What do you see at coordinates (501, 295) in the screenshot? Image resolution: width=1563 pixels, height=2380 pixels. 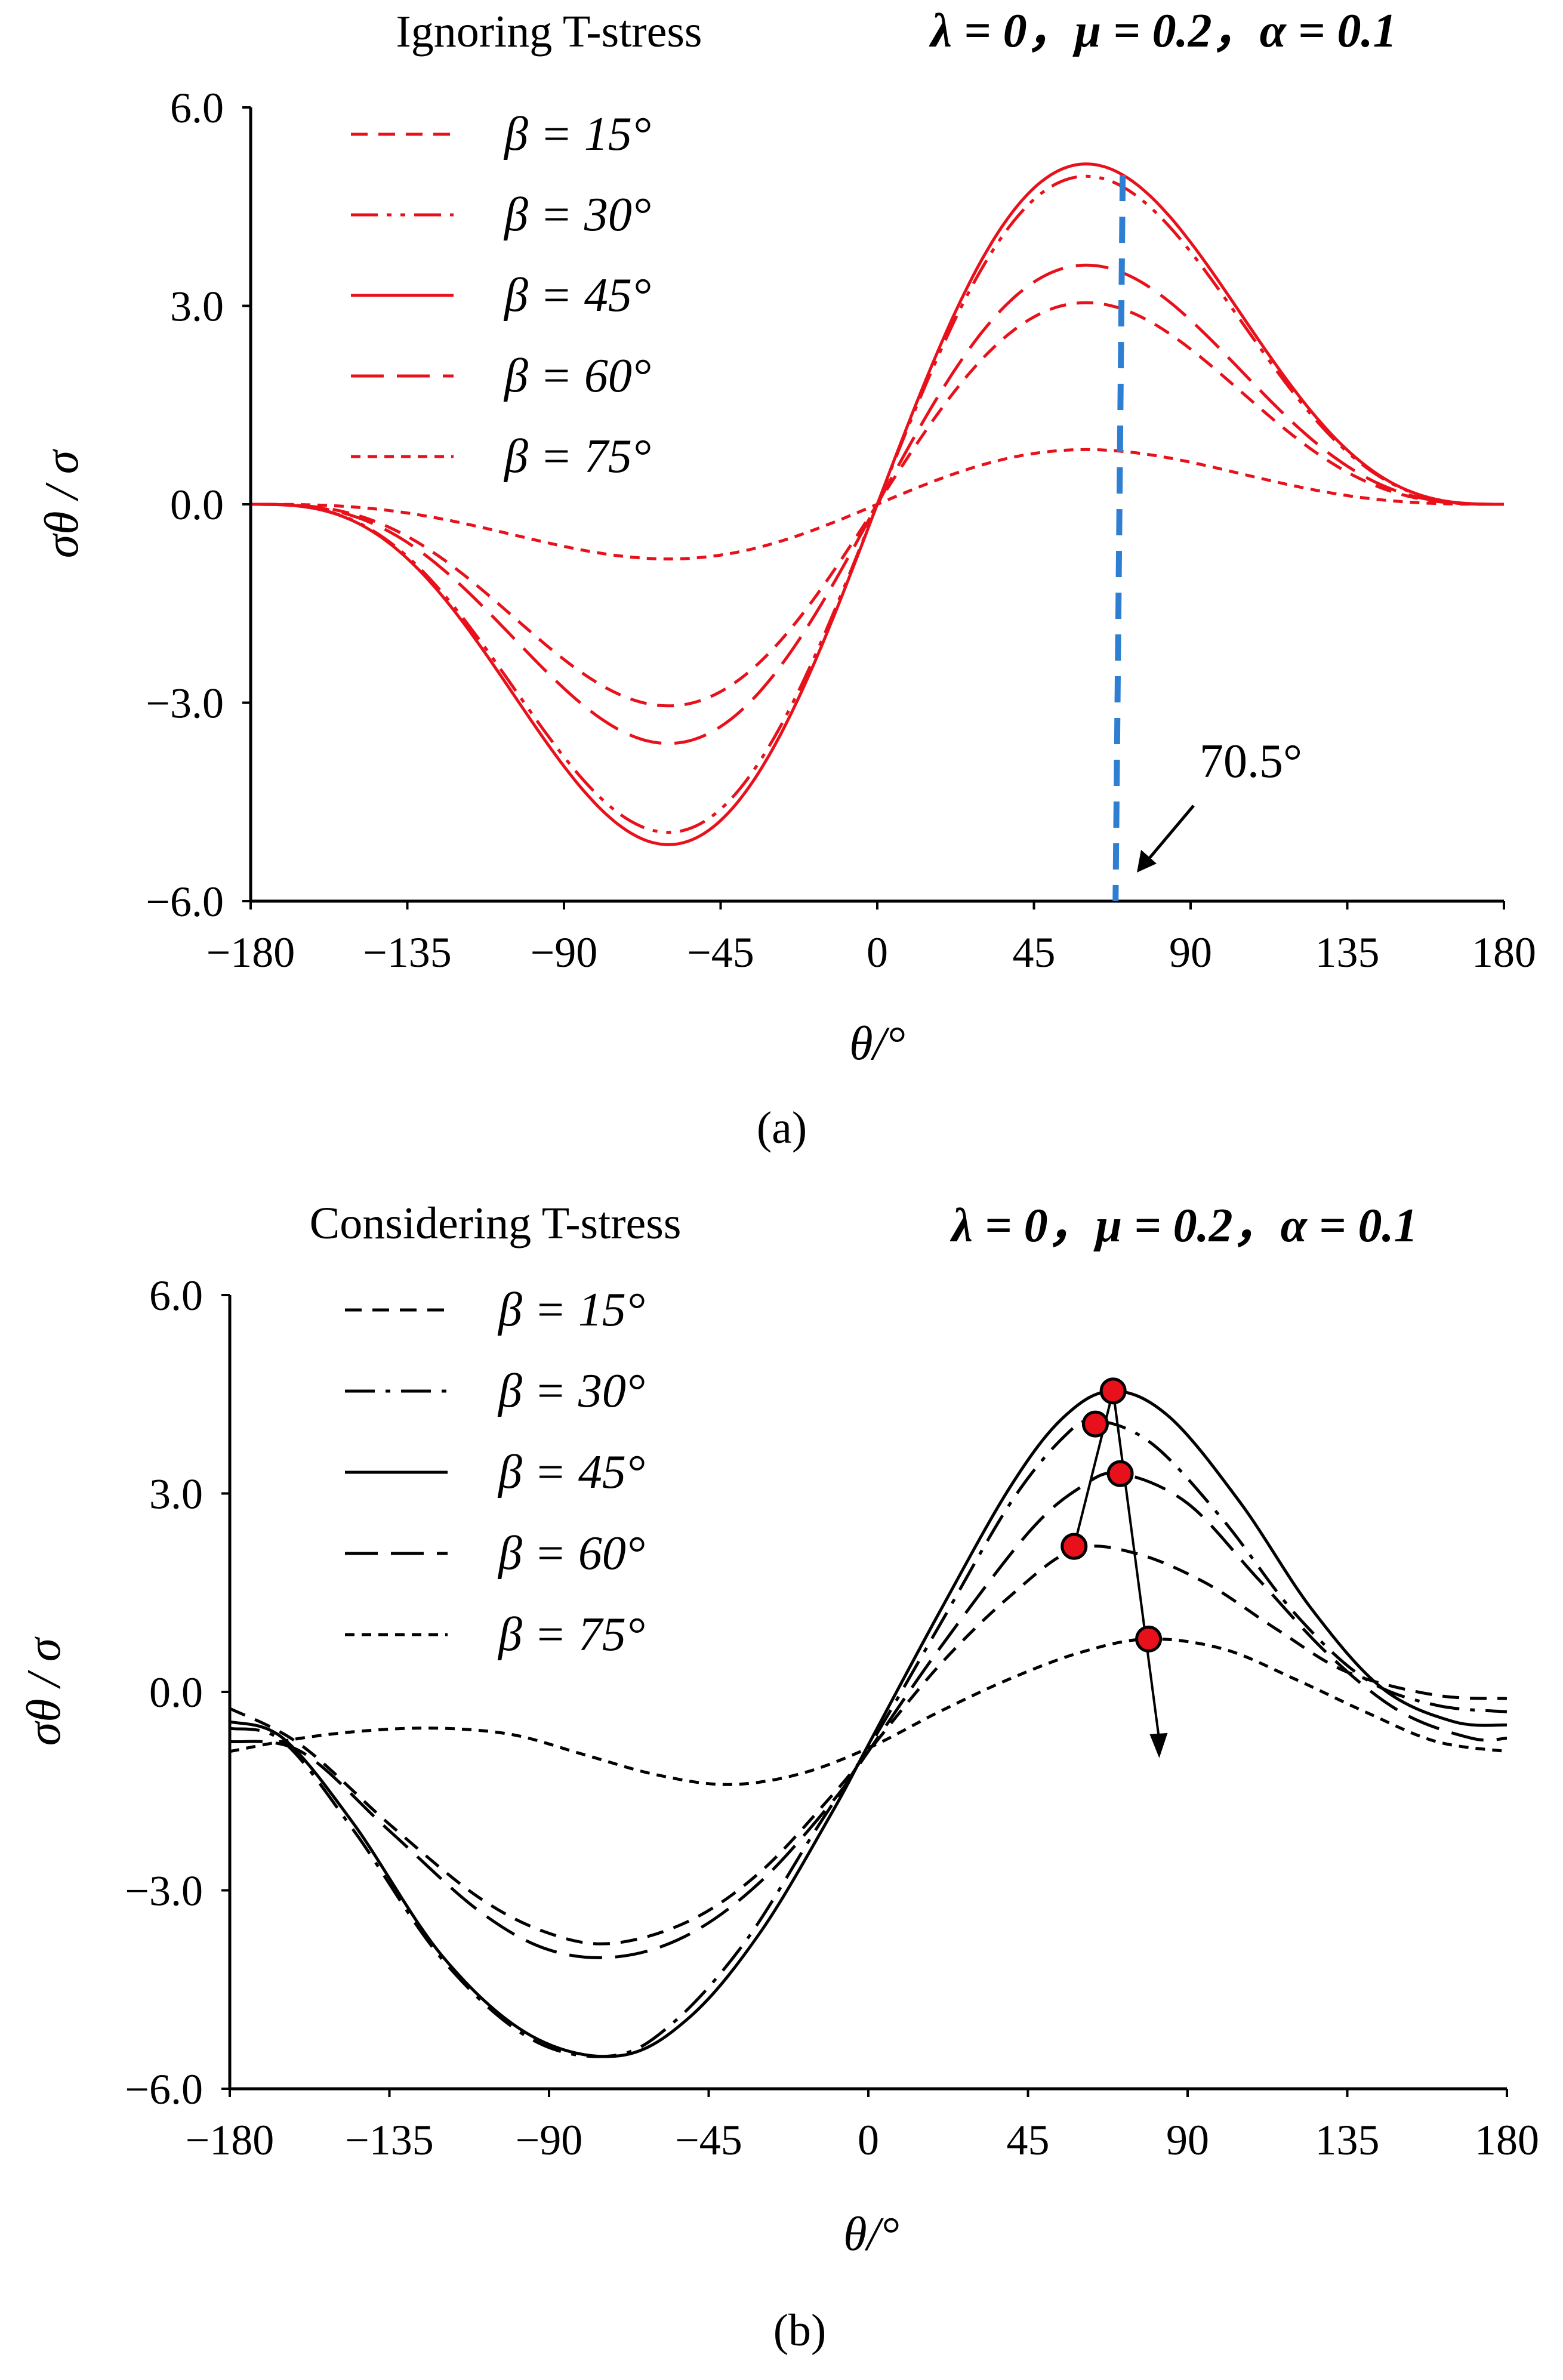 I see `panel-a-legend: β = 15° β = 30° β = 45° β = 60° β = 75°` at bounding box center [501, 295].